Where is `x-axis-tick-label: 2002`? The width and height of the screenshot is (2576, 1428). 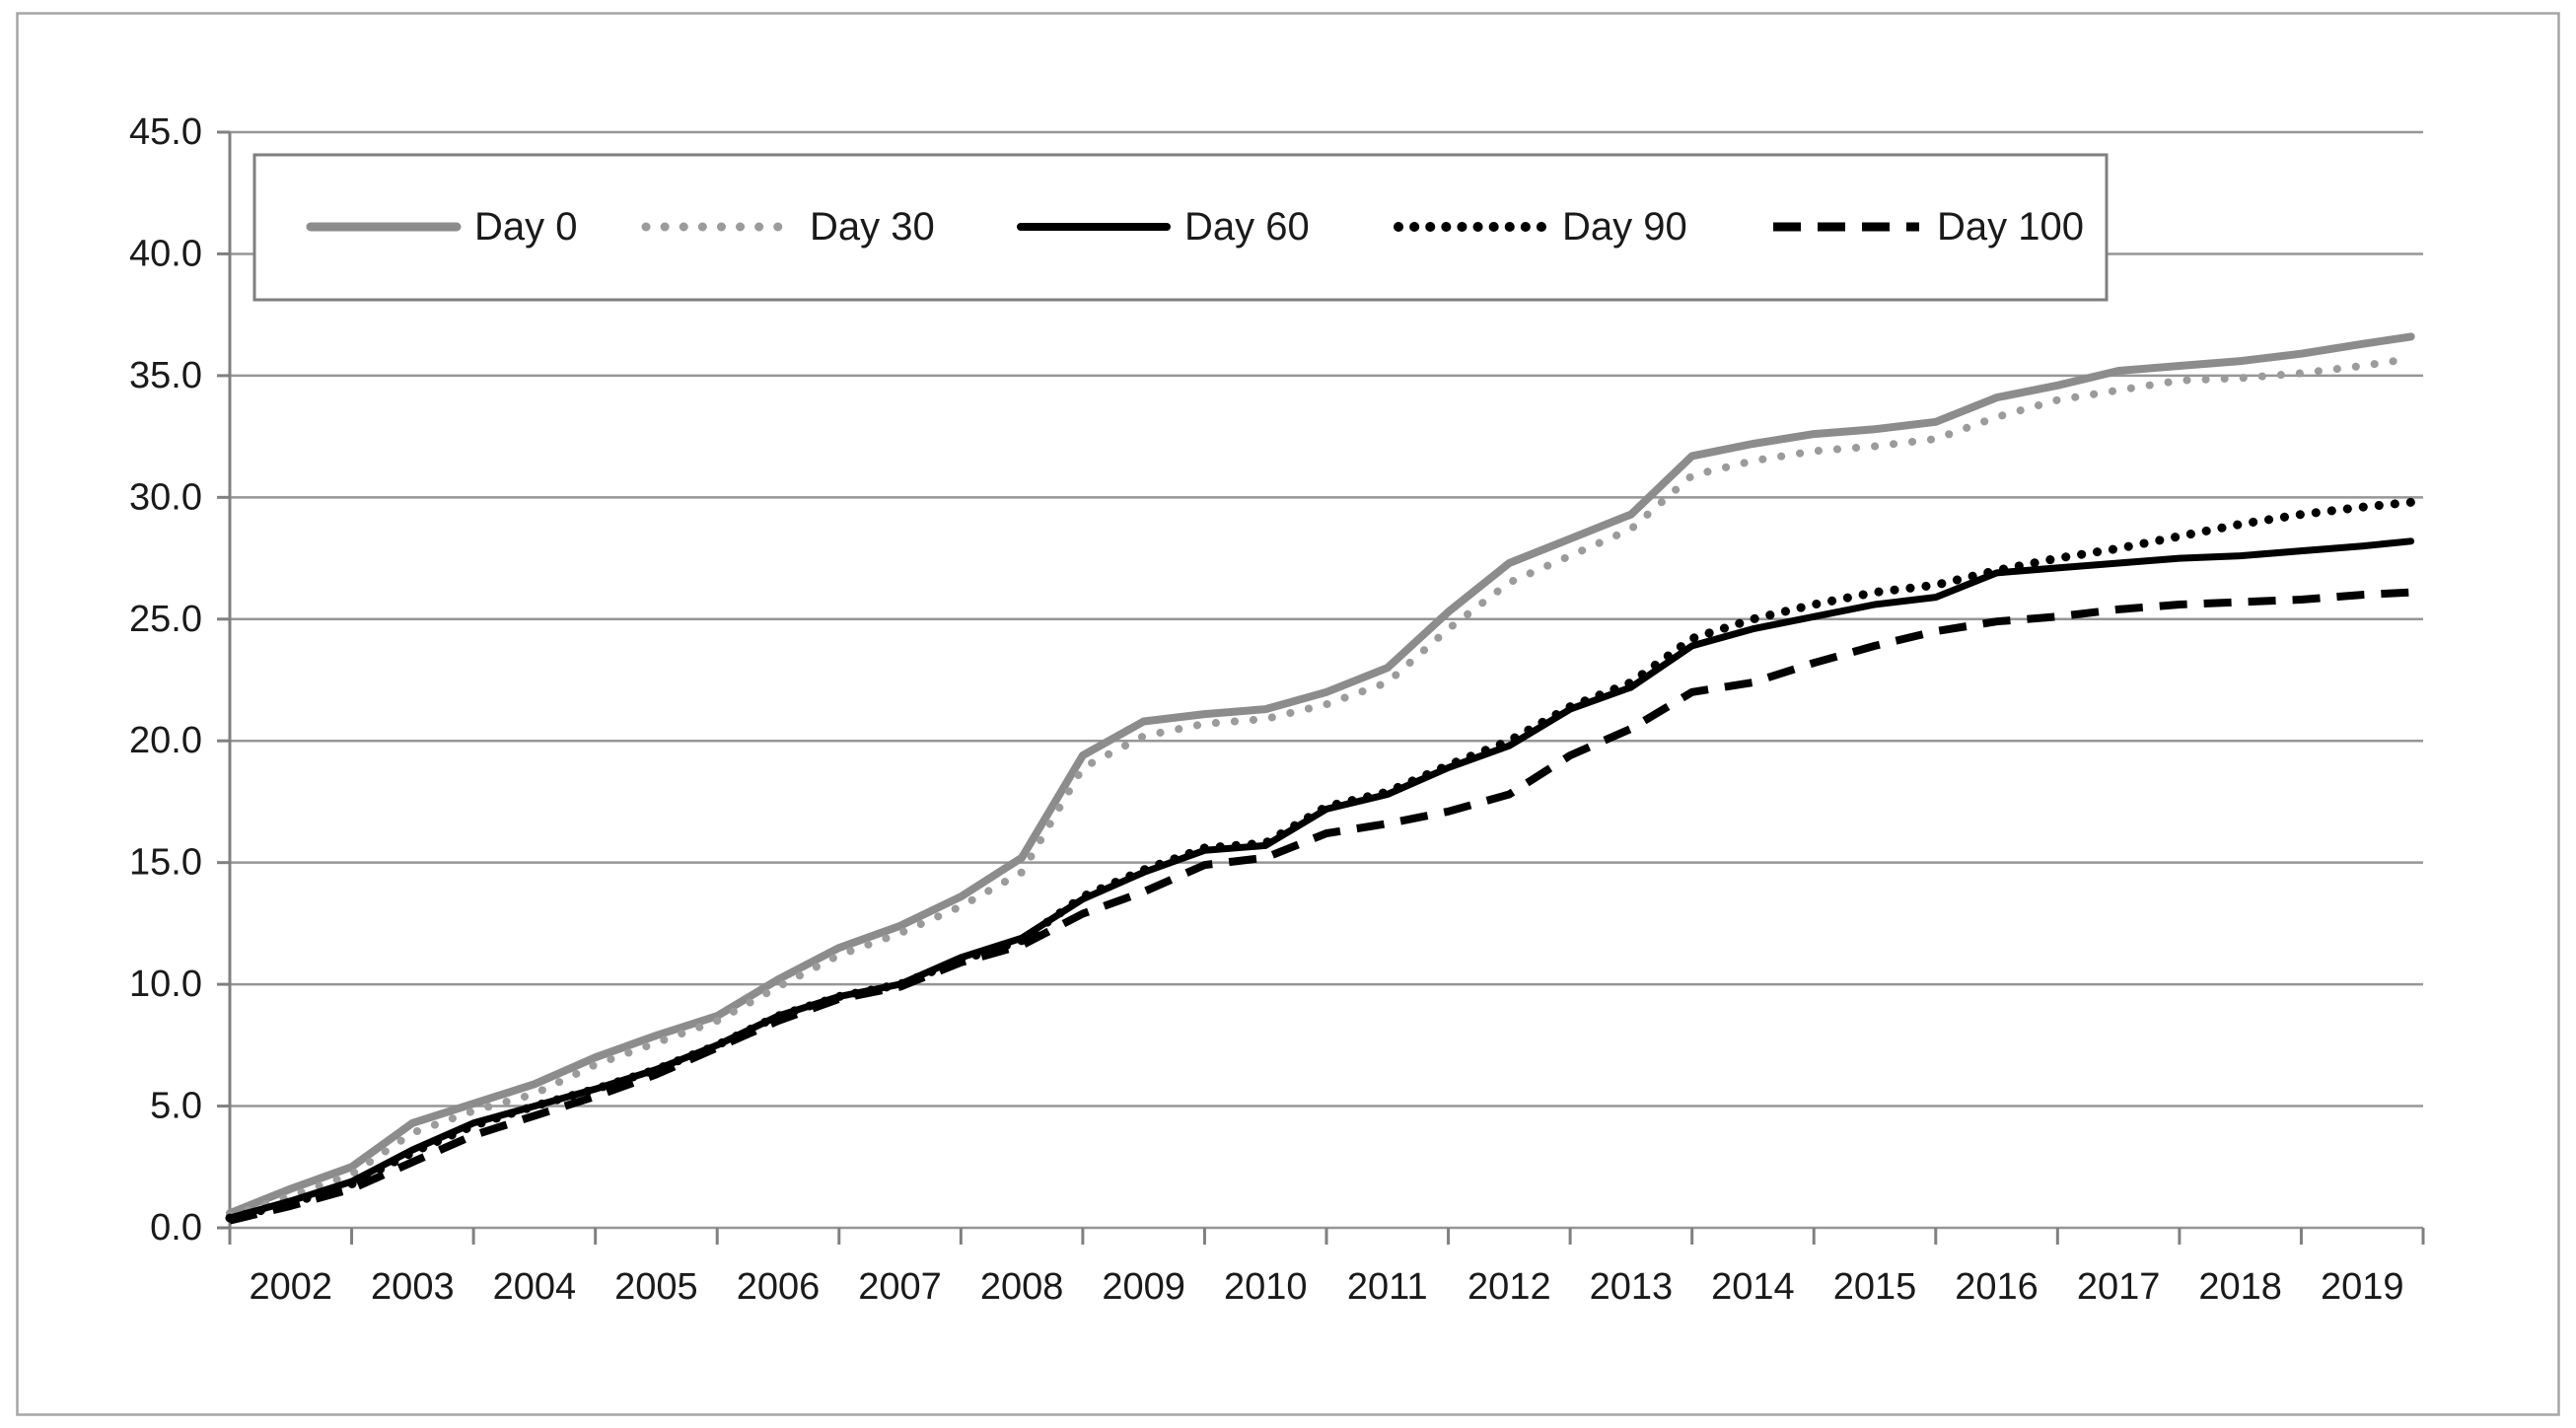
x-axis-tick-label: 2002 is located at coordinates (291, 1287).